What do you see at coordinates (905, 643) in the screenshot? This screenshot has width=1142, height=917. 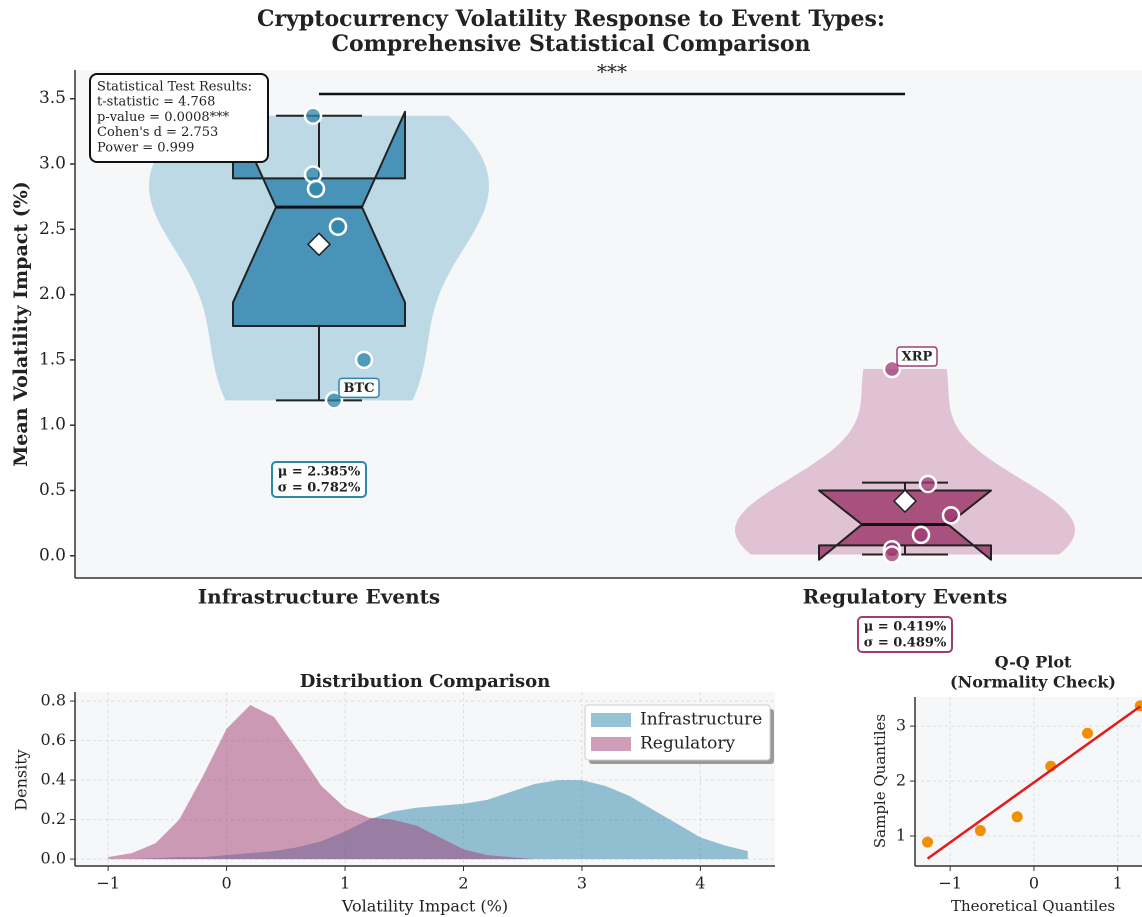 I see `stats-label: σ = 0.489%` at bounding box center [905, 643].